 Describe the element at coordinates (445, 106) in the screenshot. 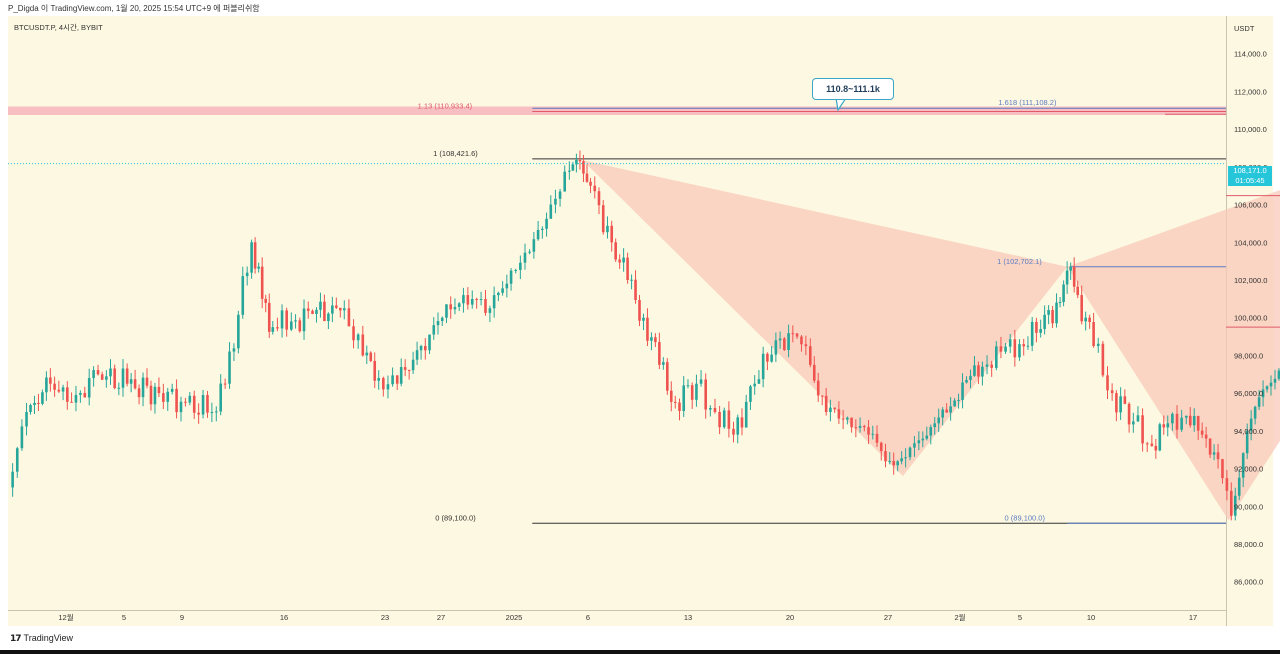

I see `fib-label: 1.13 (110,933.4)` at that location.